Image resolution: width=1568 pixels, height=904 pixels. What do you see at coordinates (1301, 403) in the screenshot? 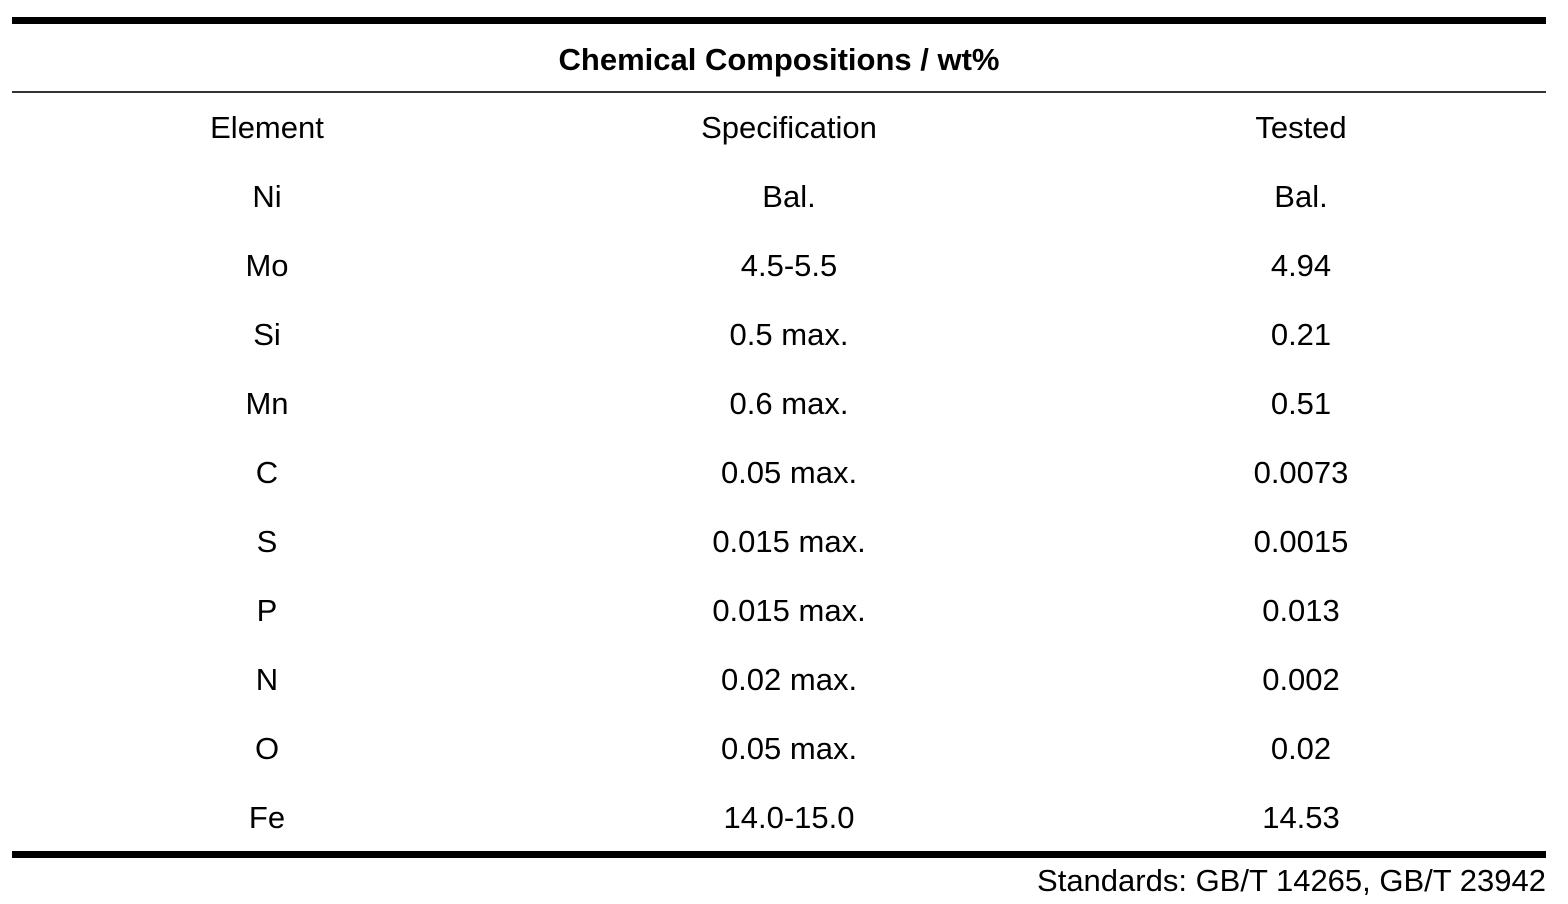
I see `tested-cell: 0.51` at bounding box center [1301, 403].